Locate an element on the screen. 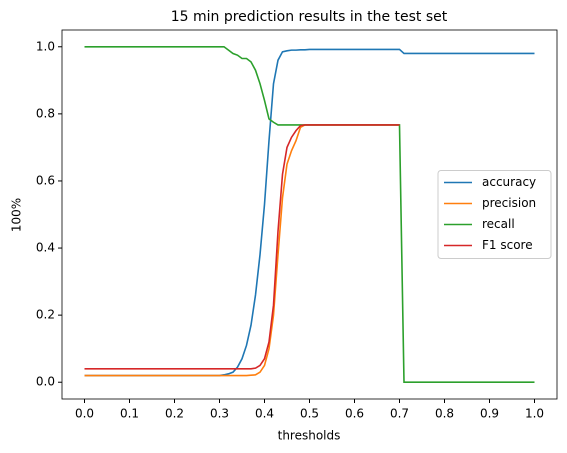 This screenshot has height=453, width=567. x-tick-label: 0.6 is located at coordinates (354, 414).